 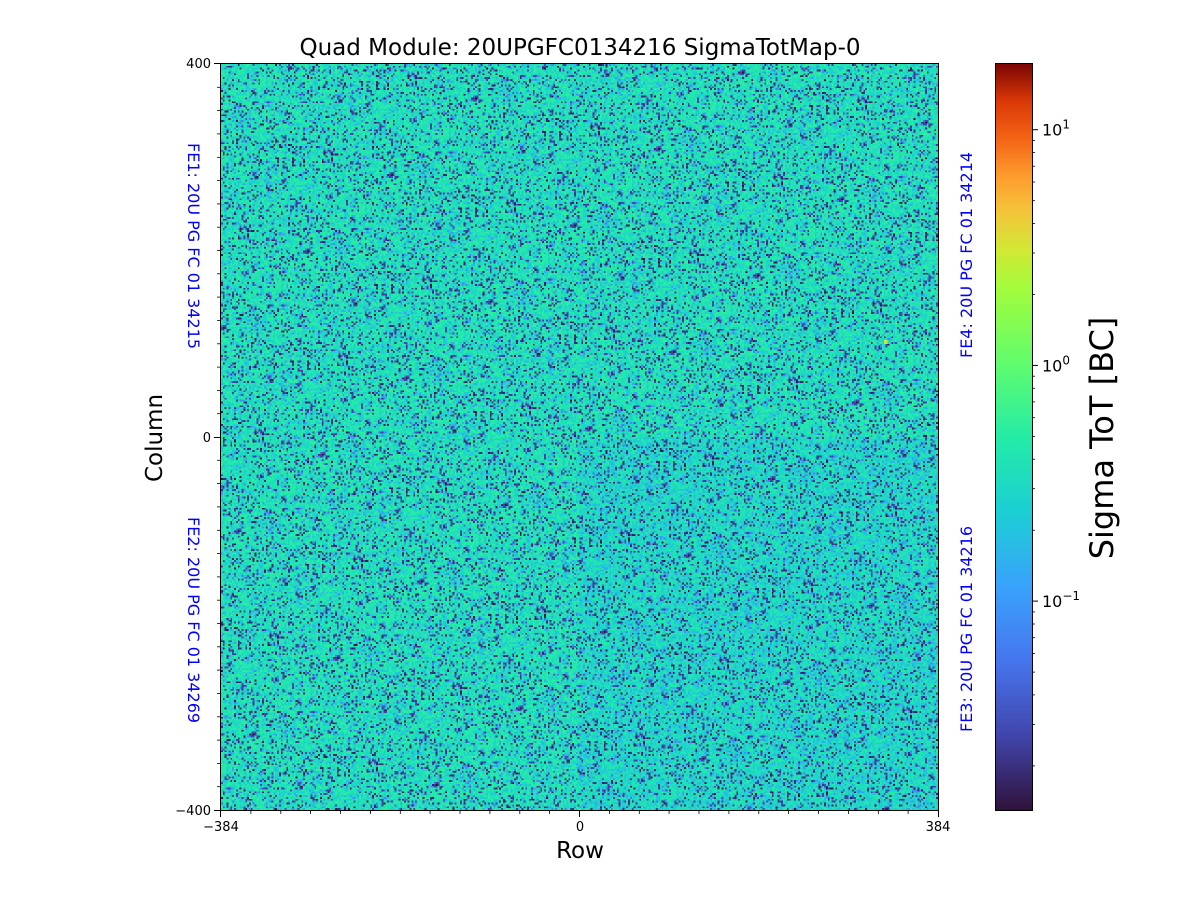 I want to click on y-tick-label-zero: 0, so click(x=207, y=438).